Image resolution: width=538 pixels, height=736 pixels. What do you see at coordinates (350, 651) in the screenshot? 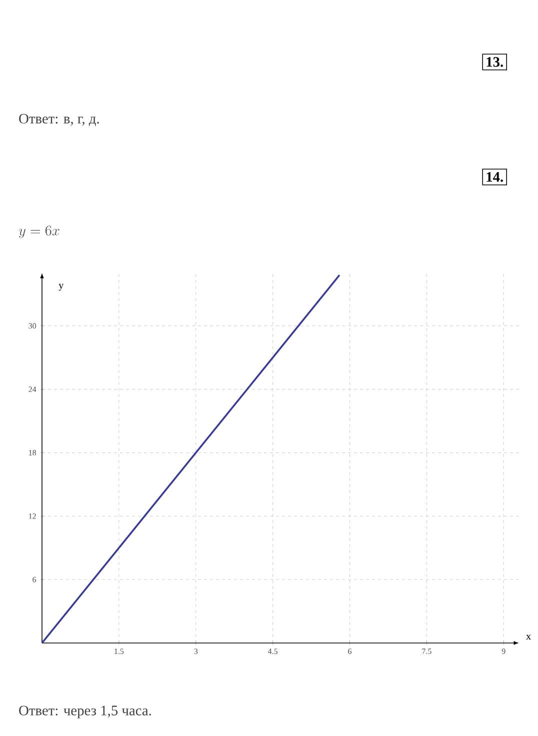
I see `x-tick-label: 6` at bounding box center [350, 651].